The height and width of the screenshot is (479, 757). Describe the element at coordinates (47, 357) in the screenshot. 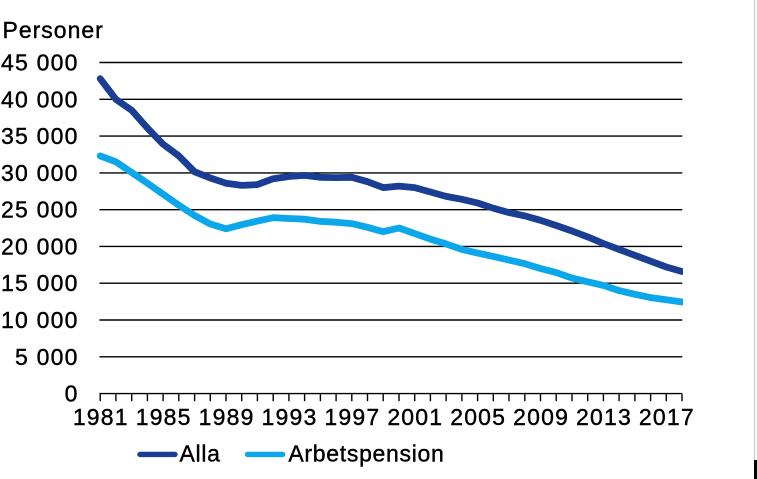

I see `svg-text: 5 000` at that location.